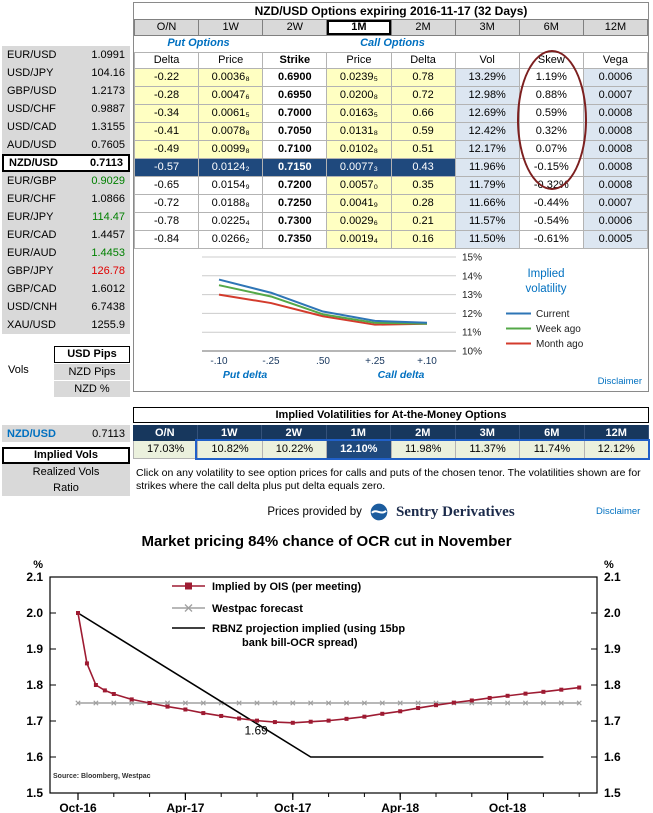 This screenshot has height=813, width=653. Describe the element at coordinates (551, 96) in the screenshot. I see `opt-cell-skew: 0.88%` at that location.